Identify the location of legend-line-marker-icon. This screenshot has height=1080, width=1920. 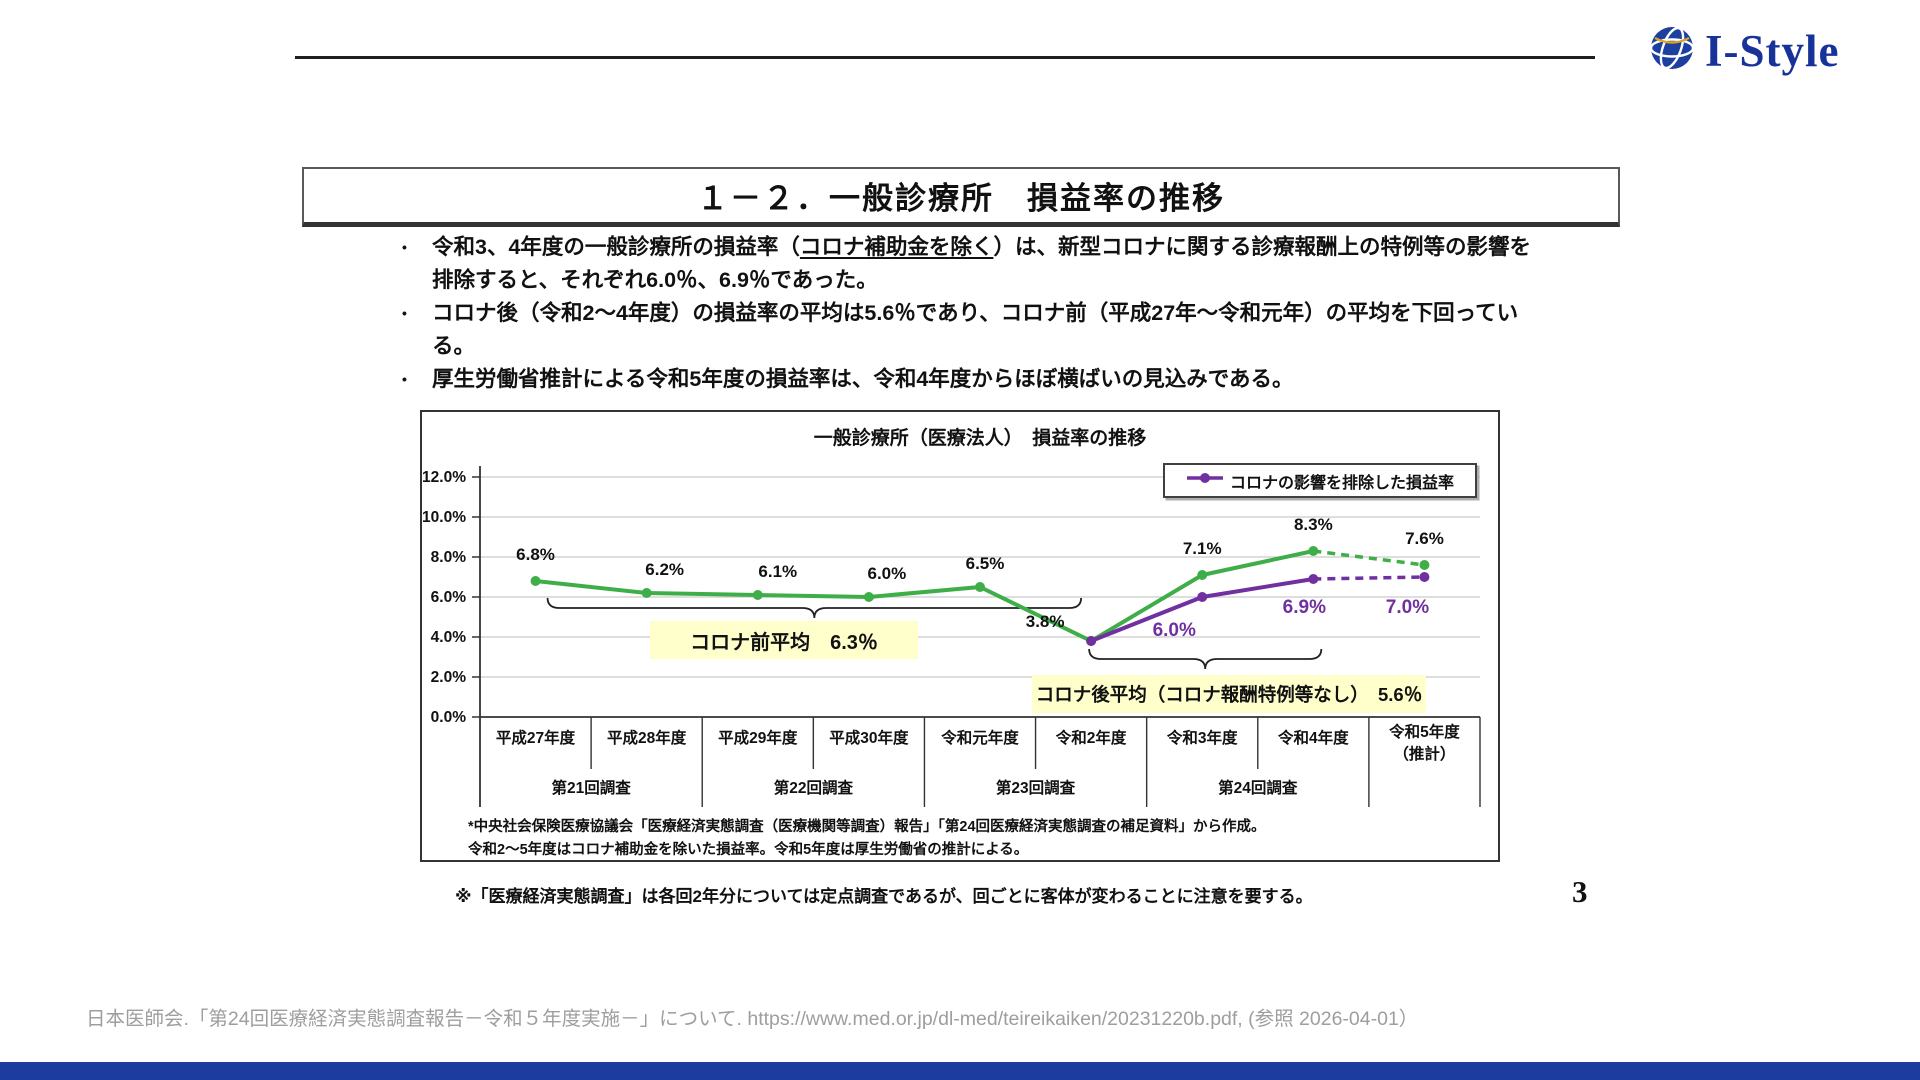
(1205, 480).